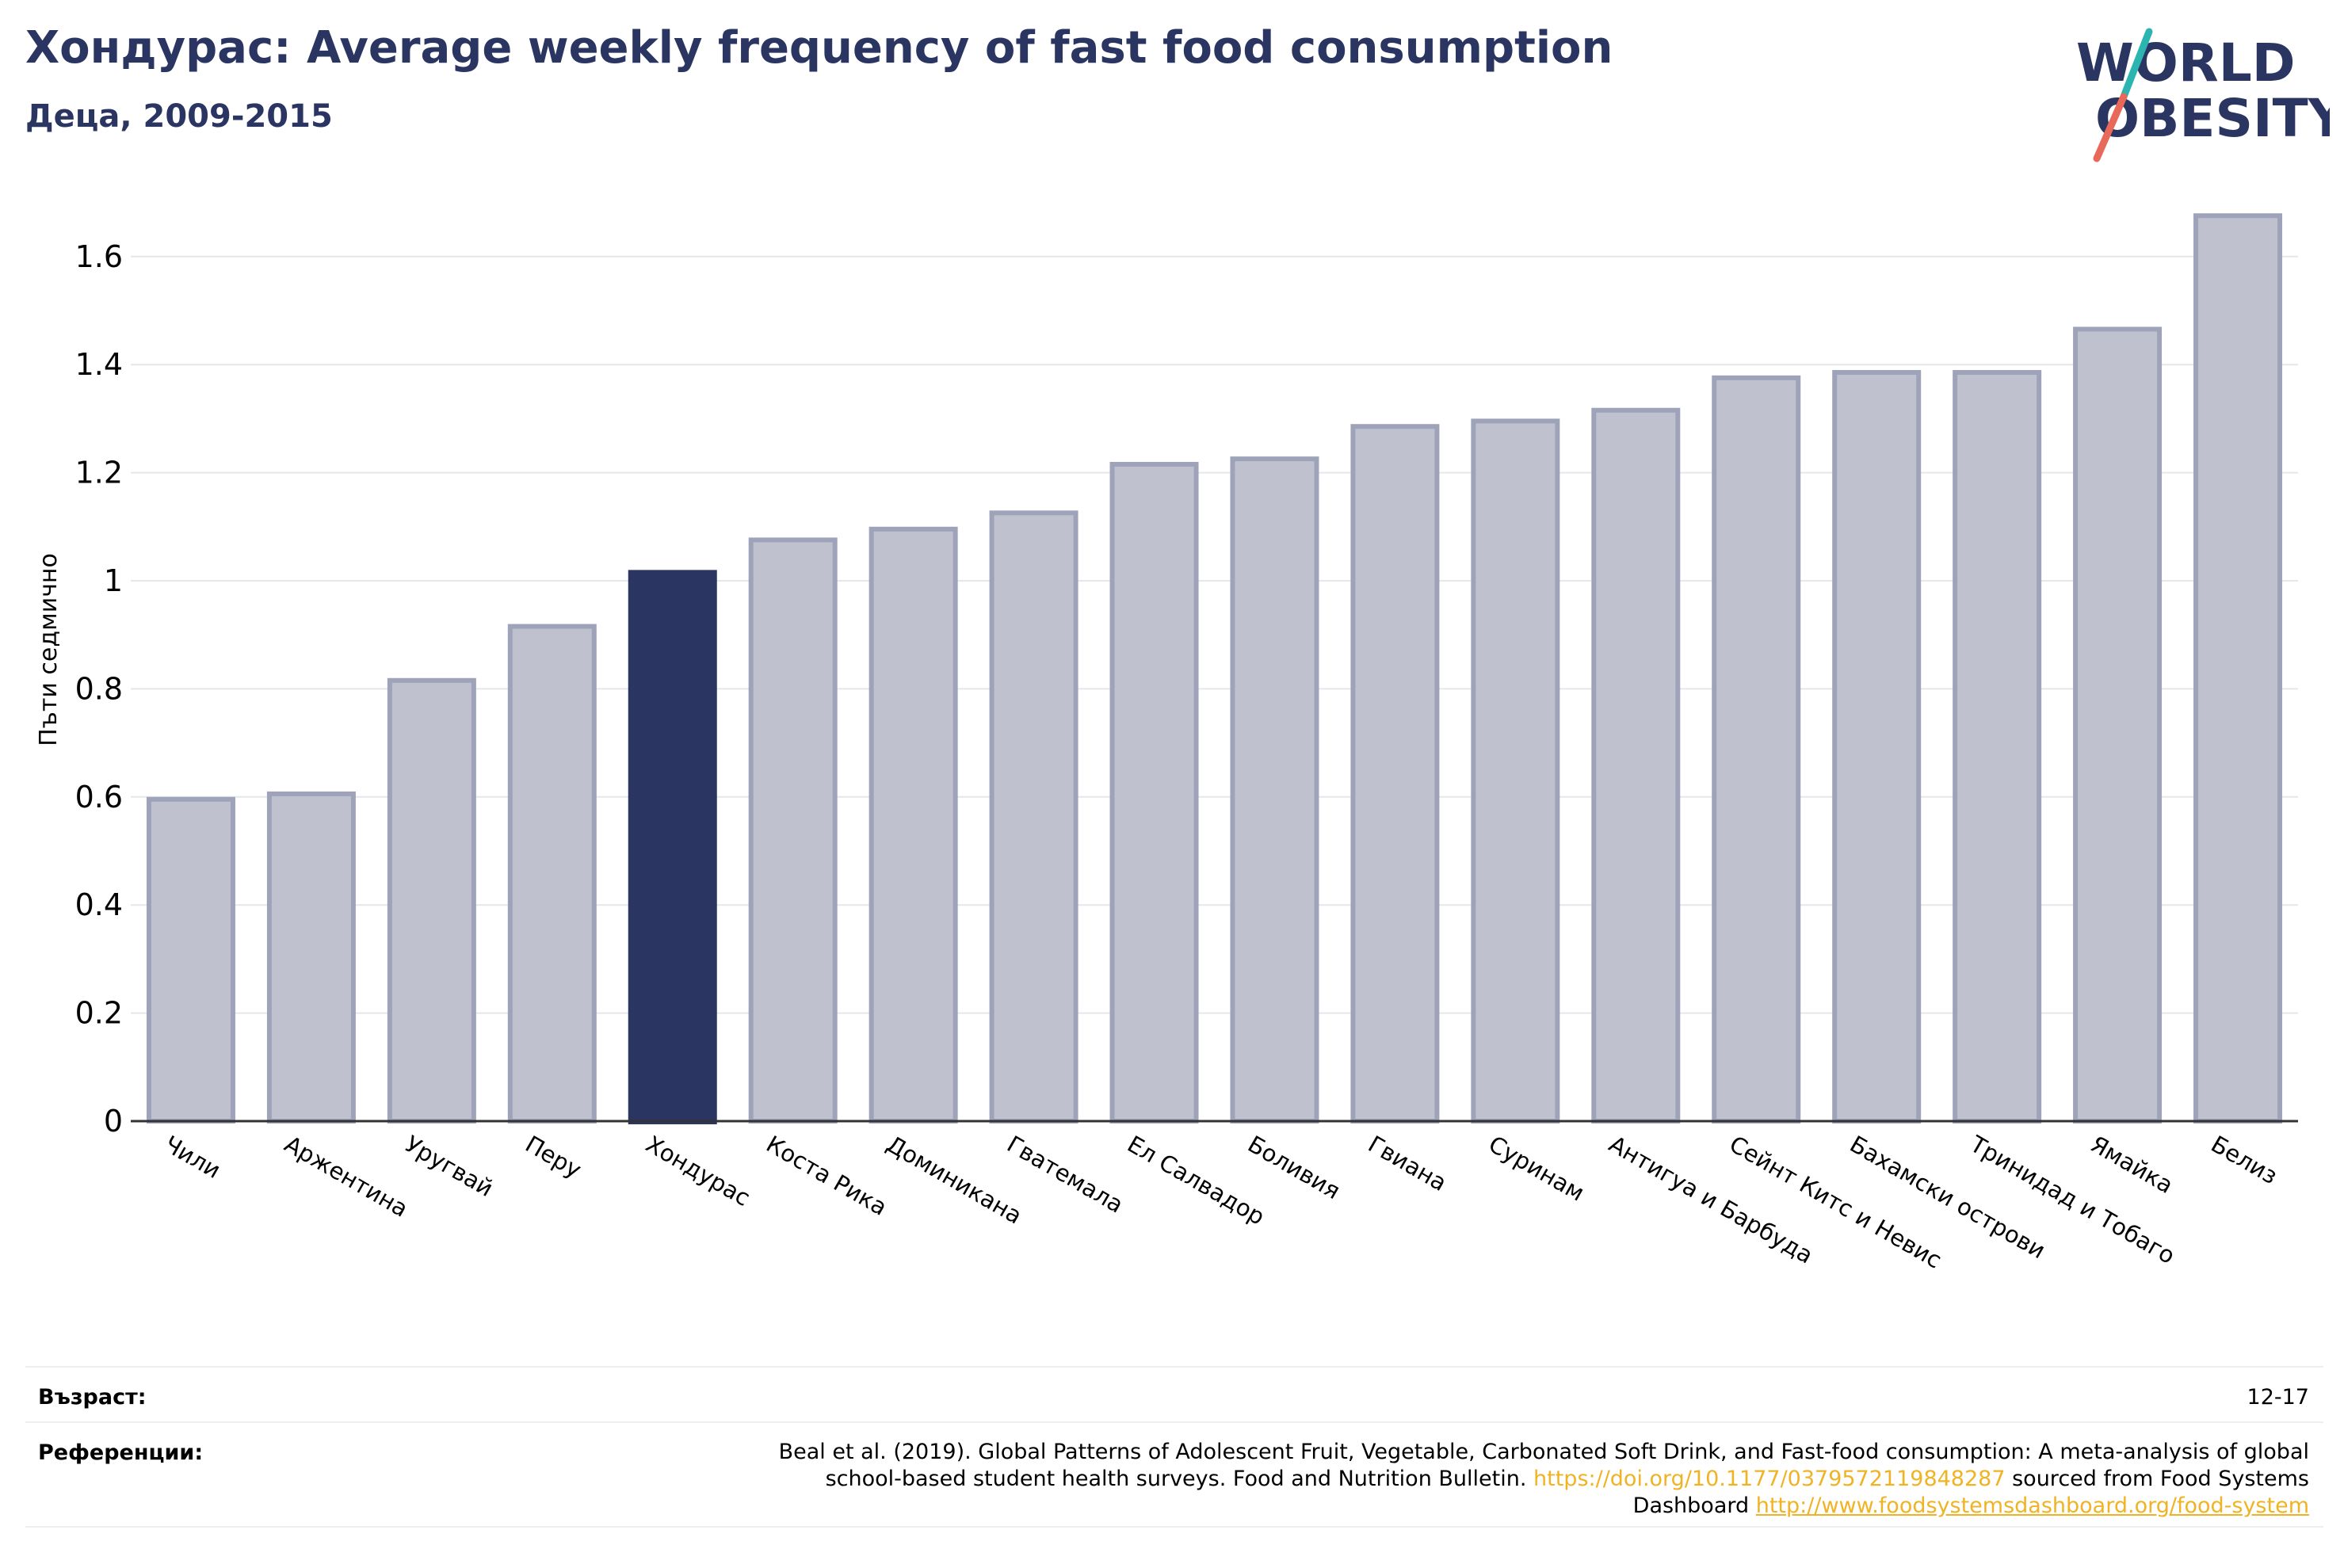 Image resolution: width=2344 pixels, height=1568 pixels. Describe the element at coordinates (1770, 1479) in the screenshot. I see `doi-link: https://doi.org/10.1177/0379572119848287` at that location.